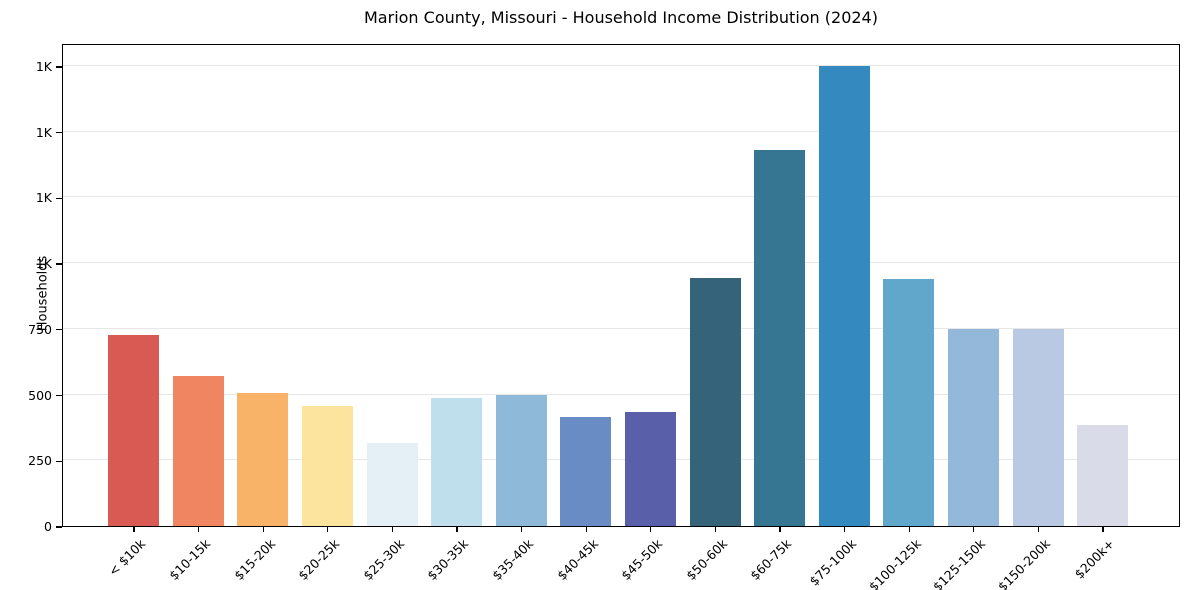  What do you see at coordinates (715, 401) in the screenshot?
I see `bar-$50-60k` at bounding box center [715, 401].